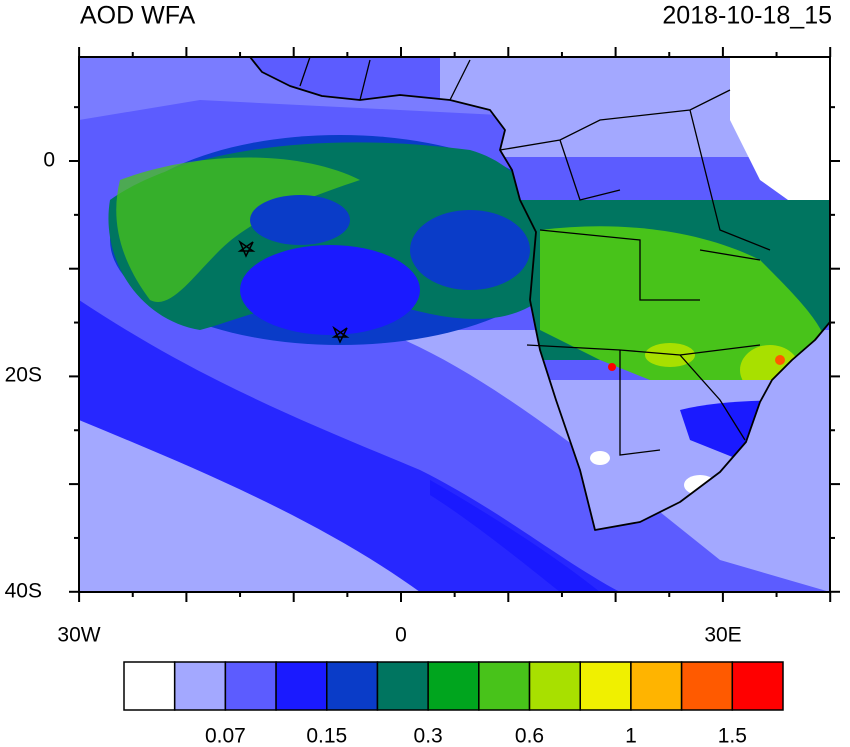  I want to click on colorbar: 0.07 0.15 0.3 0.6 1 1.5, so click(453, 704).